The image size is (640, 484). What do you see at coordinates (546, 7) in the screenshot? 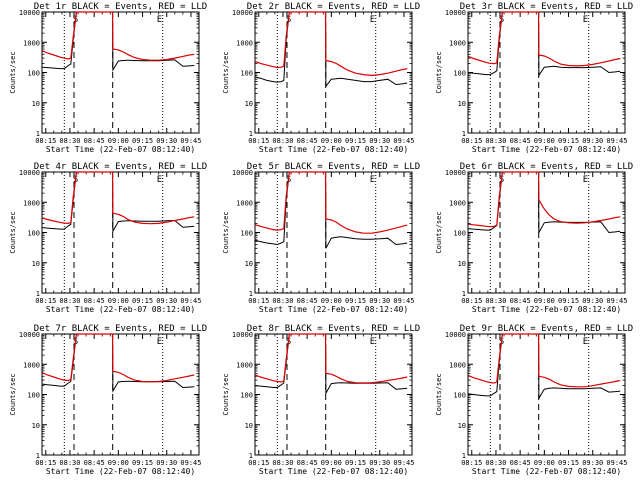
I see `panel-title: Det 3r BLACK = Events, RED = LLD` at bounding box center [546, 7].